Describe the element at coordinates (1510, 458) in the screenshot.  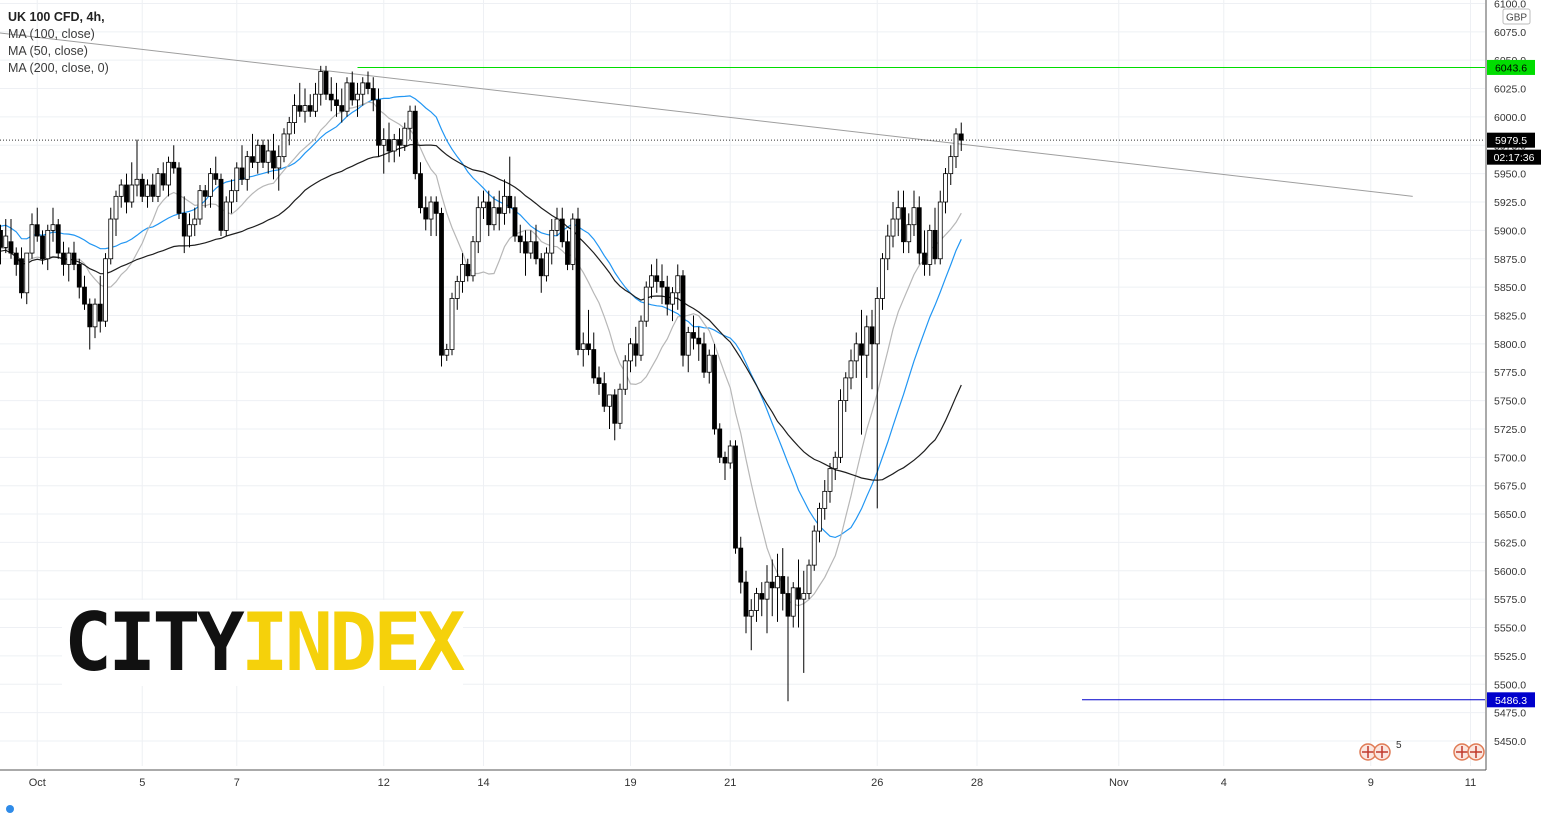
I see `y-tick-label: 5700.0` at that location.